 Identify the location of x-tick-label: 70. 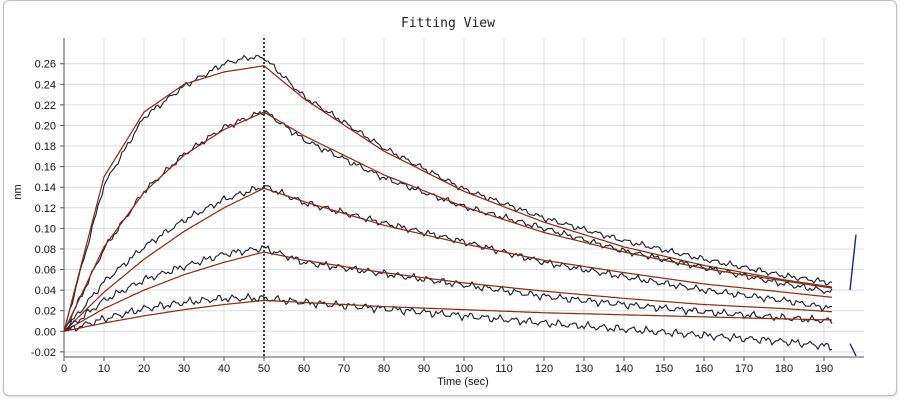
(344, 369).